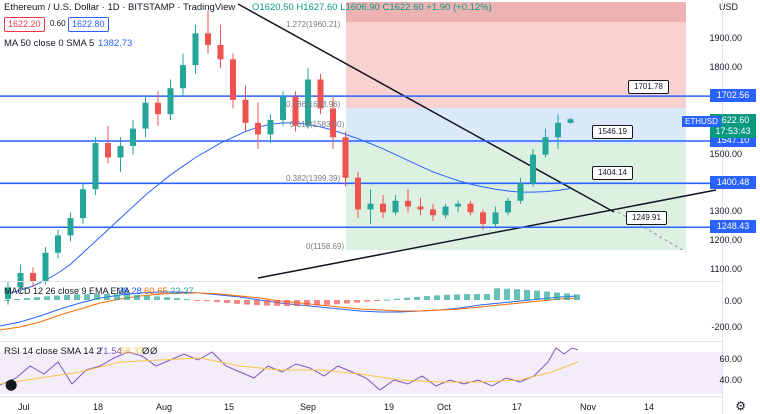  Describe the element at coordinates (88, 24) in the screenshot. I see `ask-price: 1622.80` at that location.